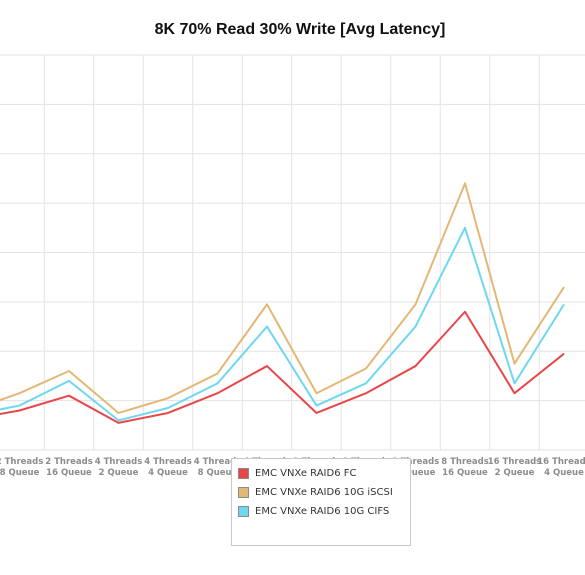 Image resolution: width=585 pixels, height=575 pixels. What do you see at coordinates (243, 511) in the screenshot?
I see `legend-swatch-cifs` at bounding box center [243, 511].